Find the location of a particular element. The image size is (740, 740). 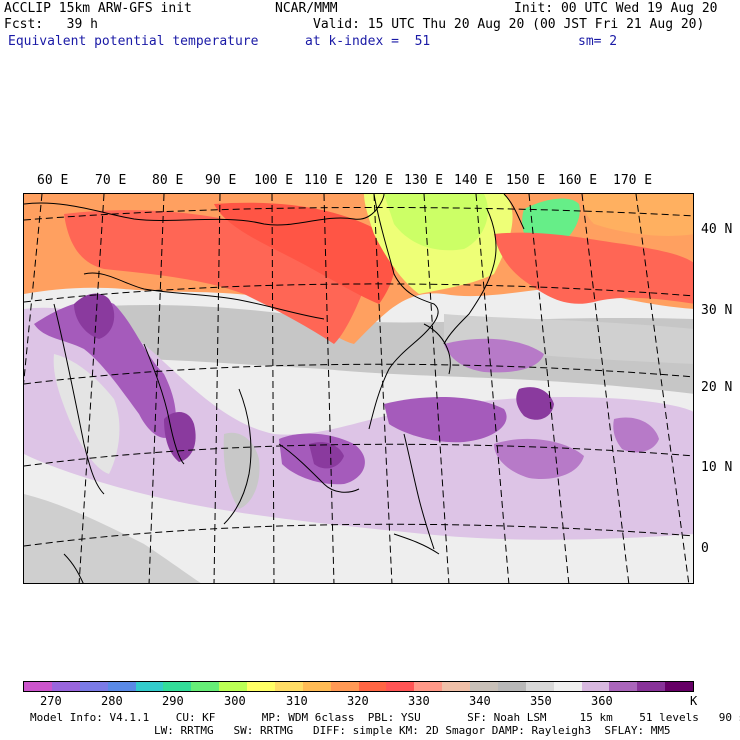

lat-label: 10 N is located at coordinates (717, 467).